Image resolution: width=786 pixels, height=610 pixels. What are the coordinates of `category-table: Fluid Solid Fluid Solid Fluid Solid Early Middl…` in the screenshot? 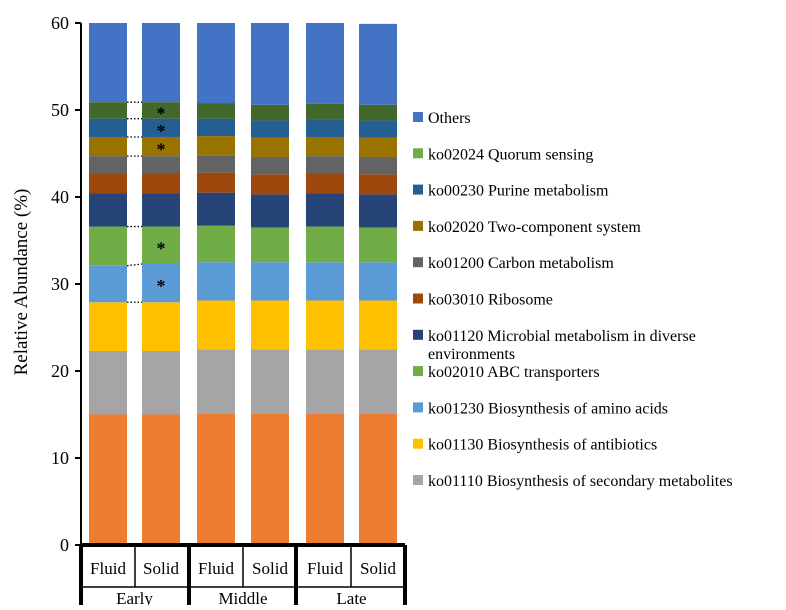 It's located at (243, 576).